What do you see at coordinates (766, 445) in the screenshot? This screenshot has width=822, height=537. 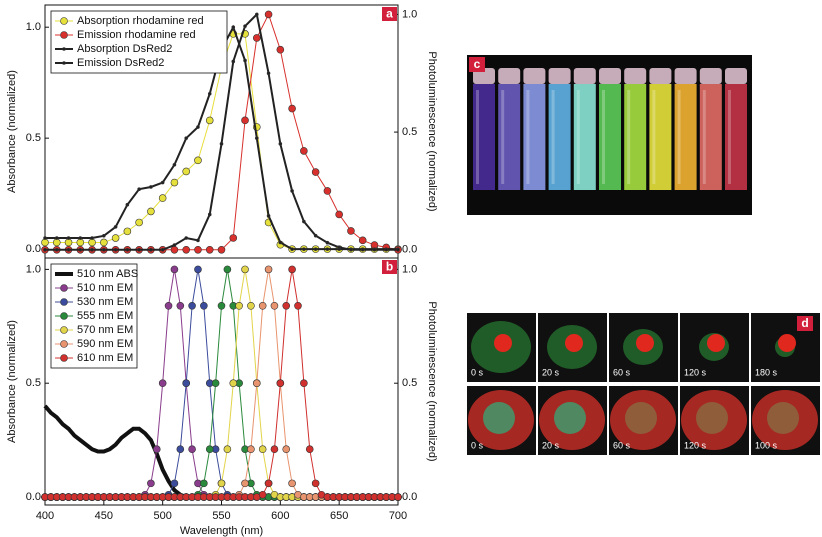 I see `time-label: 100 s` at bounding box center [766, 445].